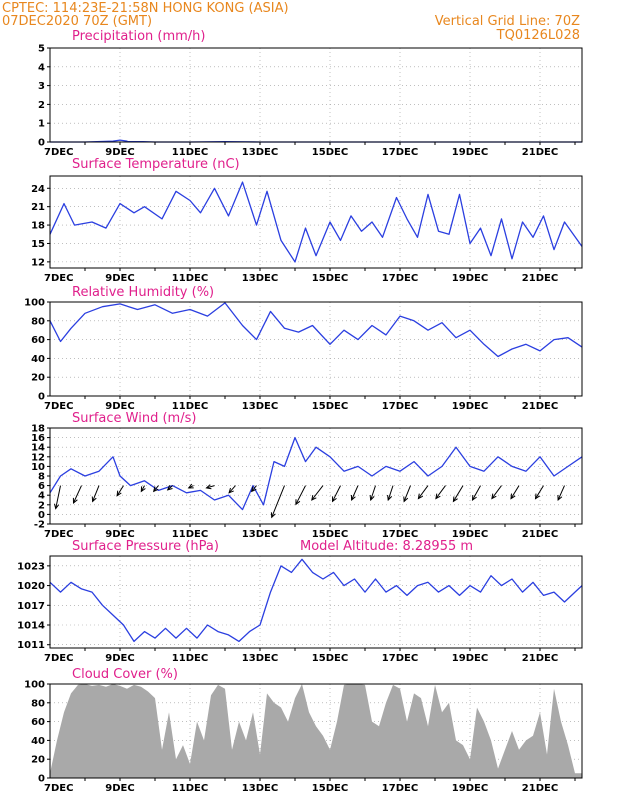  Describe the element at coordinates (41, 505) in the screenshot. I see `y-tick-label: 2` at that location.